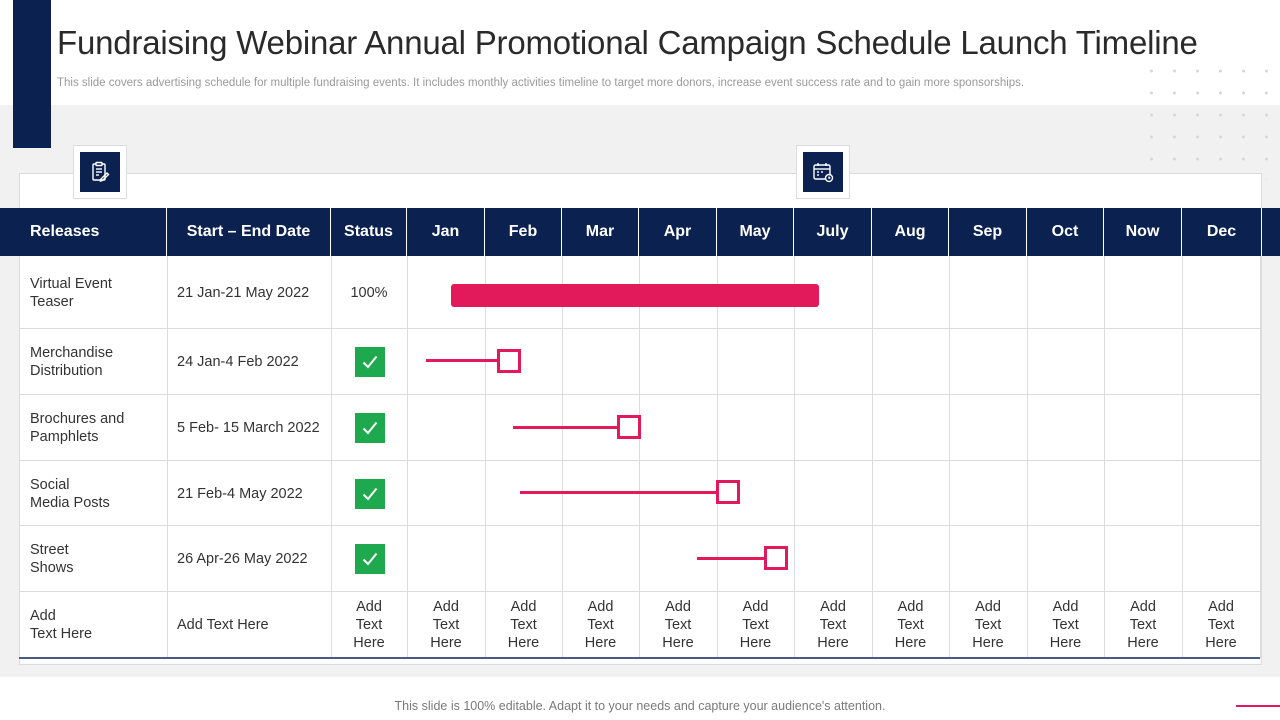 The image size is (1280, 720). What do you see at coordinates (619, 492) in the screenshot?
I see `gantt-line-social-media-posts` at bounding box center [619, 492].